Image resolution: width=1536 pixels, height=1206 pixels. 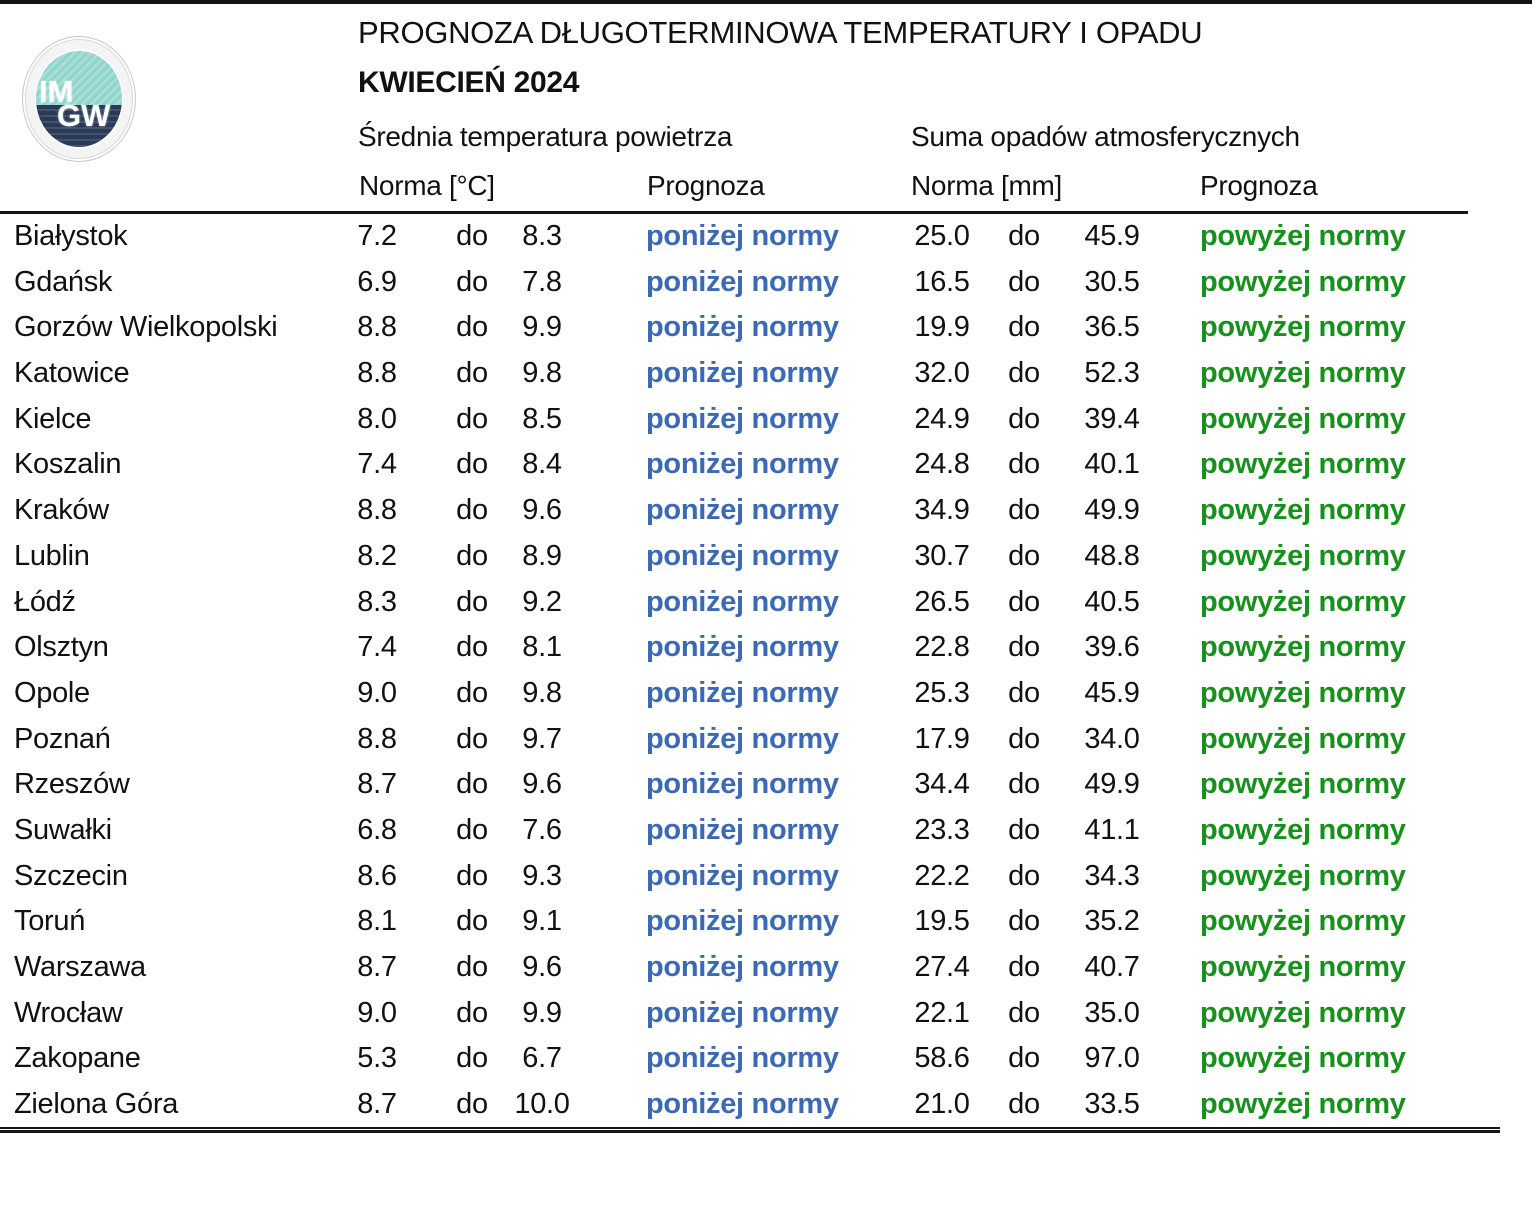 I want to click on temp-norm-low-cell: 6.8, so click(x=377, y=829).